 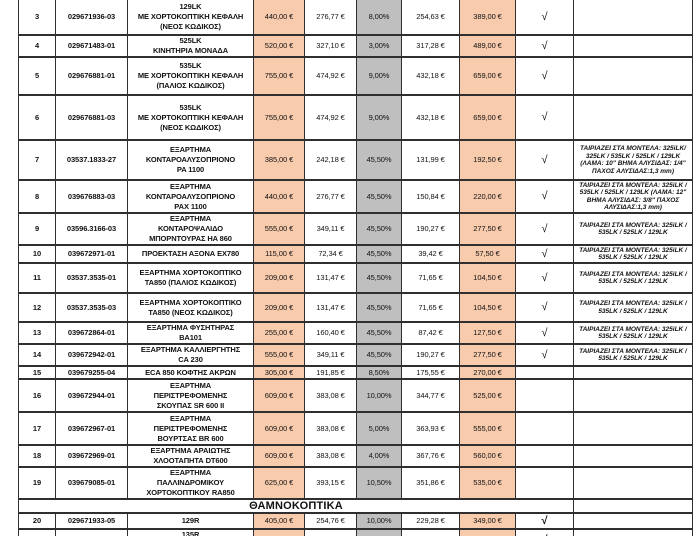 I want to click on product-code-cell: 029671483-01, so click(x=91, y=46).